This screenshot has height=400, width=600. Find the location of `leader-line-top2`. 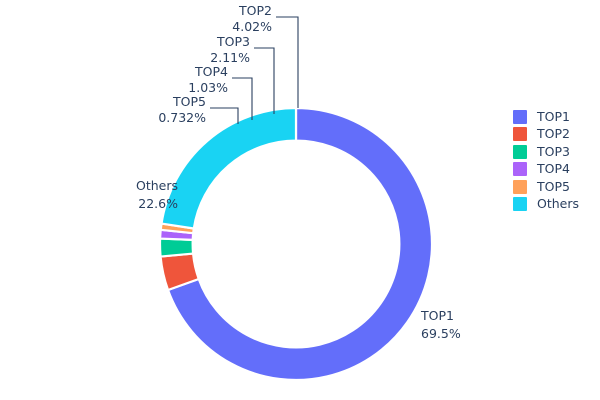

leader-line-top2 is located at coordinates (287, 62).